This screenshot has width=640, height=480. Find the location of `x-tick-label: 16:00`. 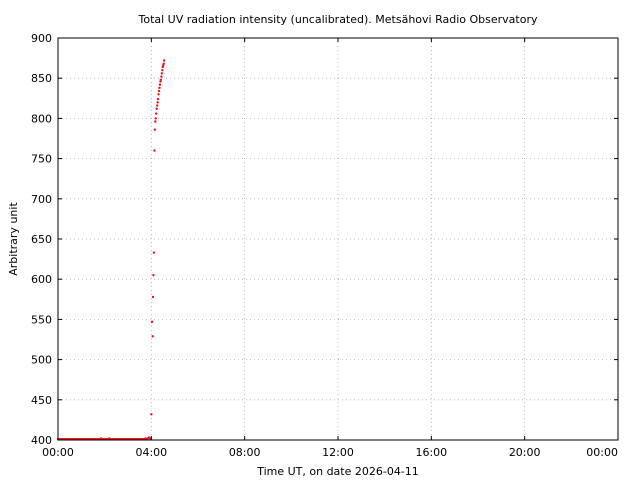

x-tick-label: 16:00 is located at coordinates (431, 452).